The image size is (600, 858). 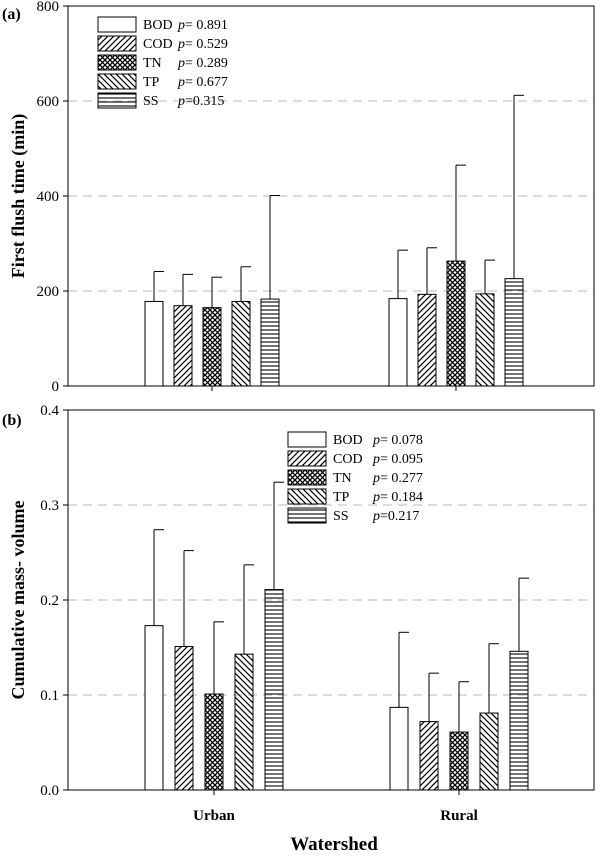 I want to click on y-tick-label: 0.3, so click(x=49, y=506).